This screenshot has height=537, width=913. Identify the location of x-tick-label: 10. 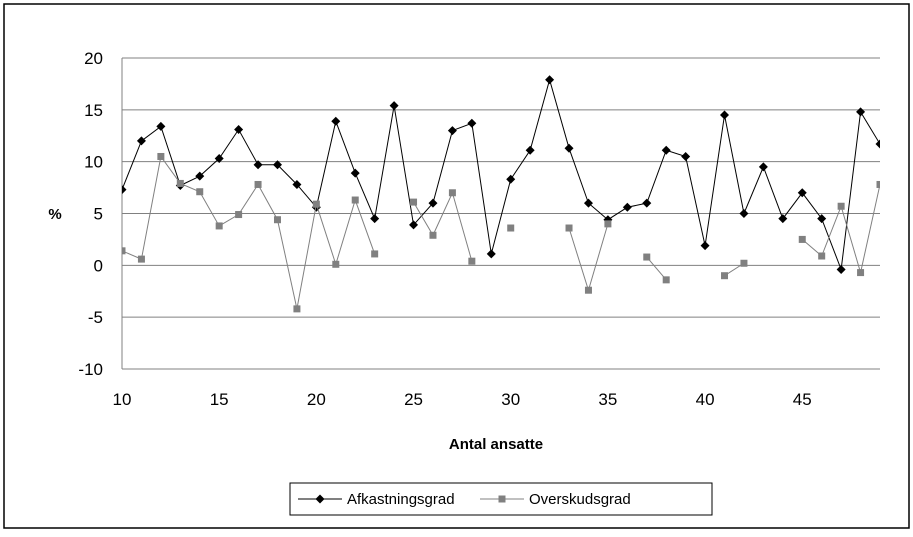
(122, 399).